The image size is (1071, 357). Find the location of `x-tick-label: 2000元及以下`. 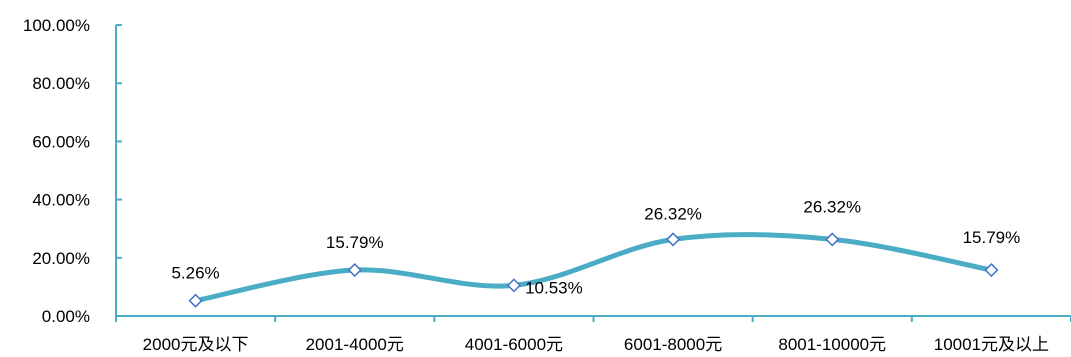

x-tick-label: 2000元及以下 is located at coordinates (196, 344).